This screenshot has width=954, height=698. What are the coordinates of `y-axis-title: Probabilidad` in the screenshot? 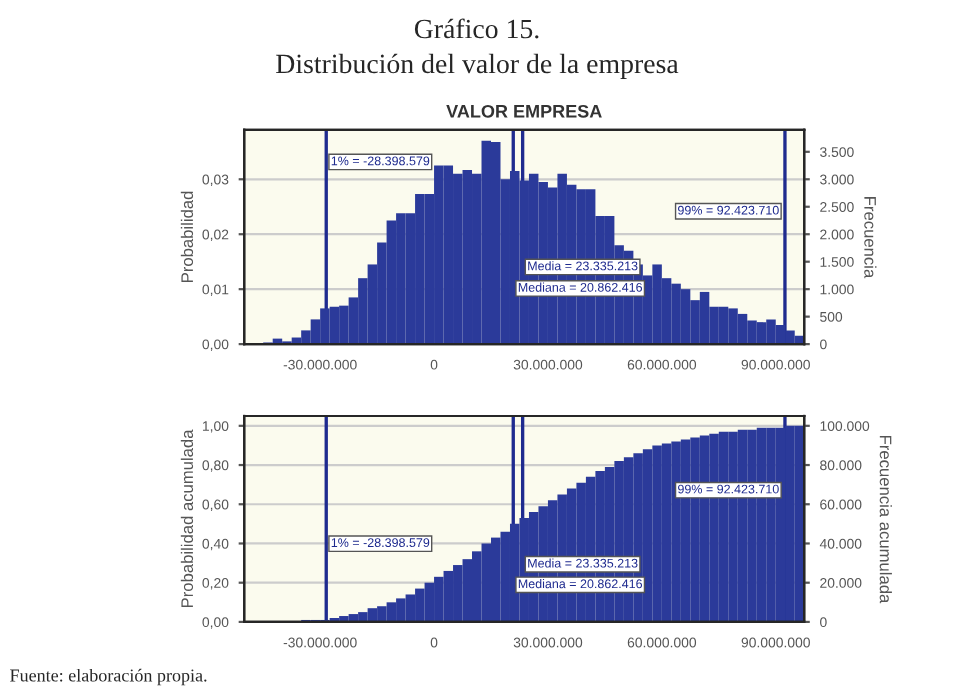 It's located at (187, 236).